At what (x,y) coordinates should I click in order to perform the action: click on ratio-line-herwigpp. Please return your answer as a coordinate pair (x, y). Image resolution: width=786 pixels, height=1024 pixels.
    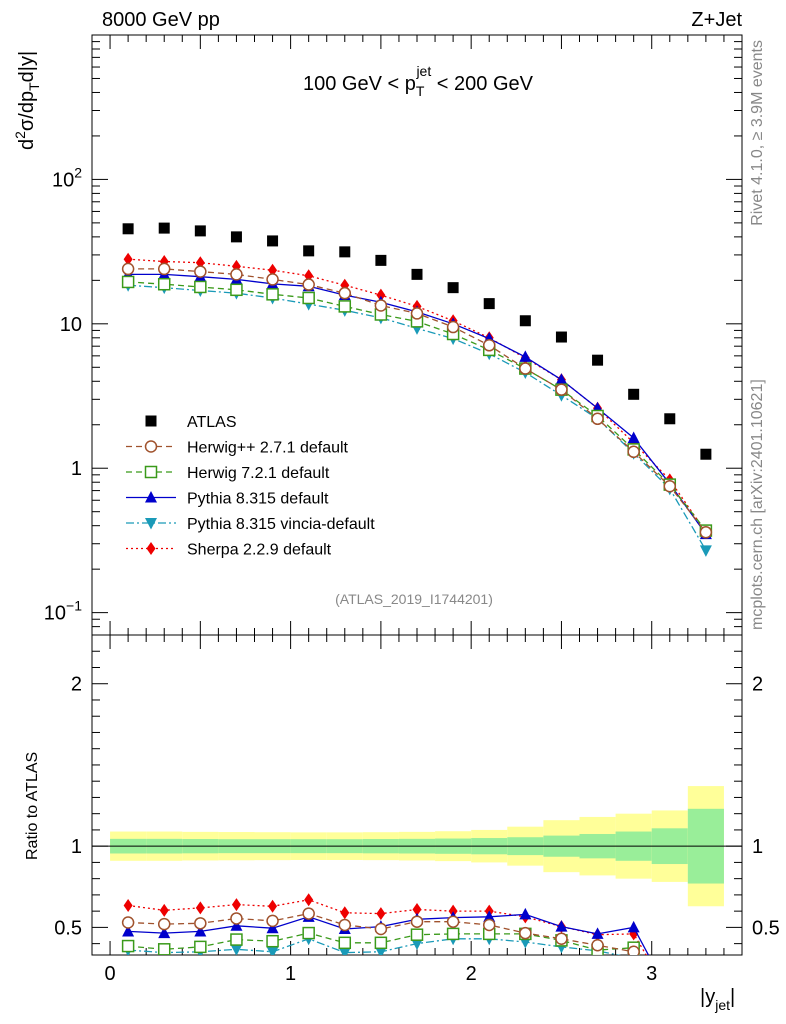
    Looking at the image, I should click on (383, 933).